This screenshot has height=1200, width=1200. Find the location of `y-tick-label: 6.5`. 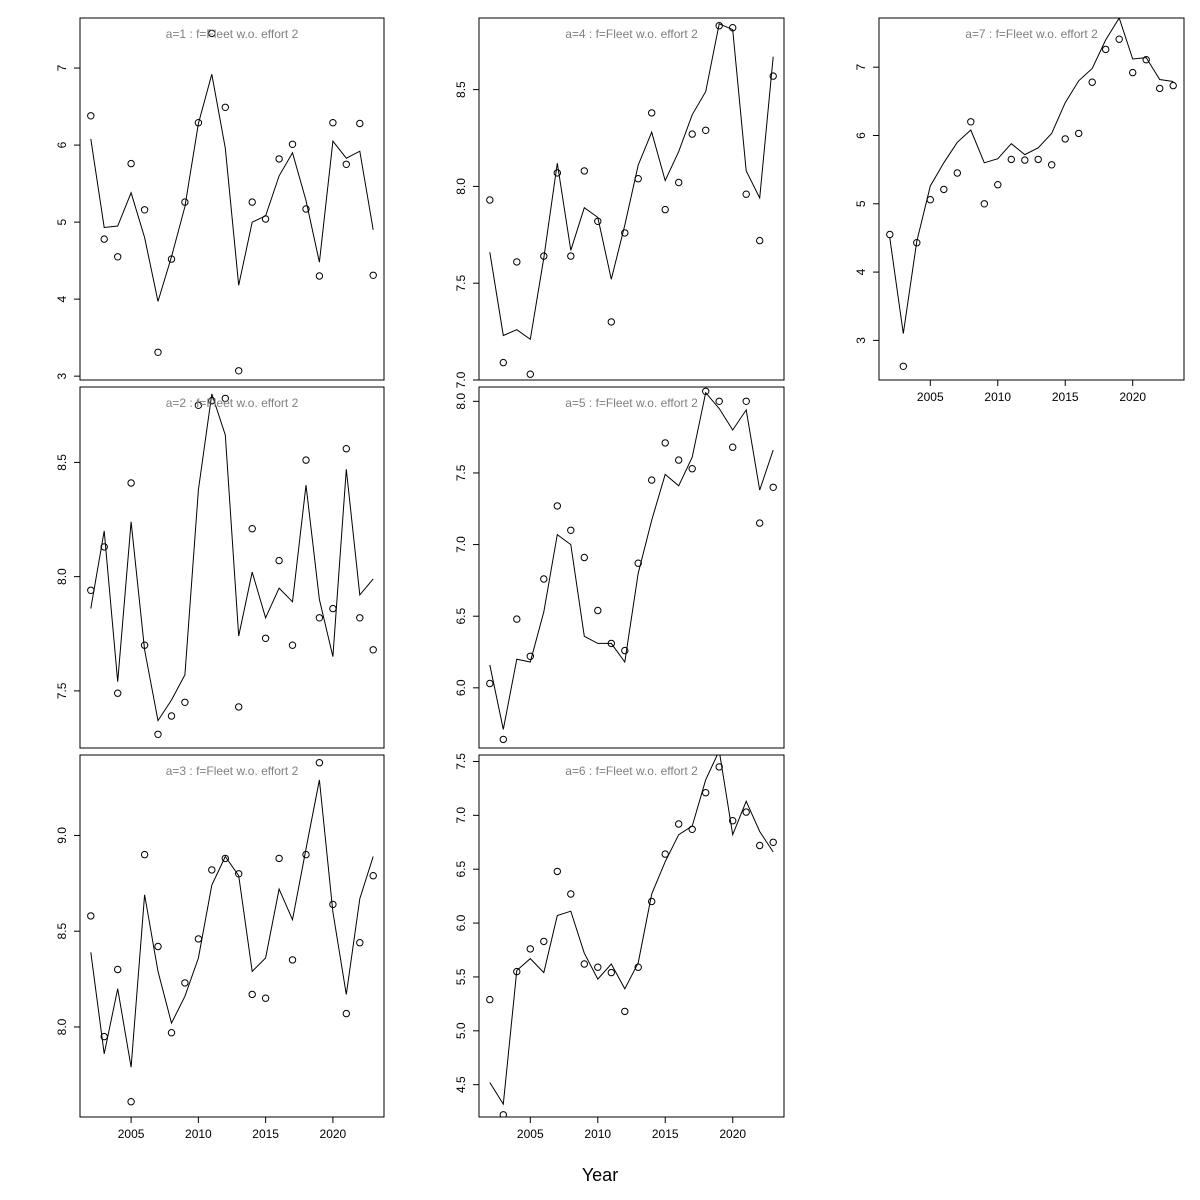

y-tick-label: 6.5 is located at coordinates (461, 616).